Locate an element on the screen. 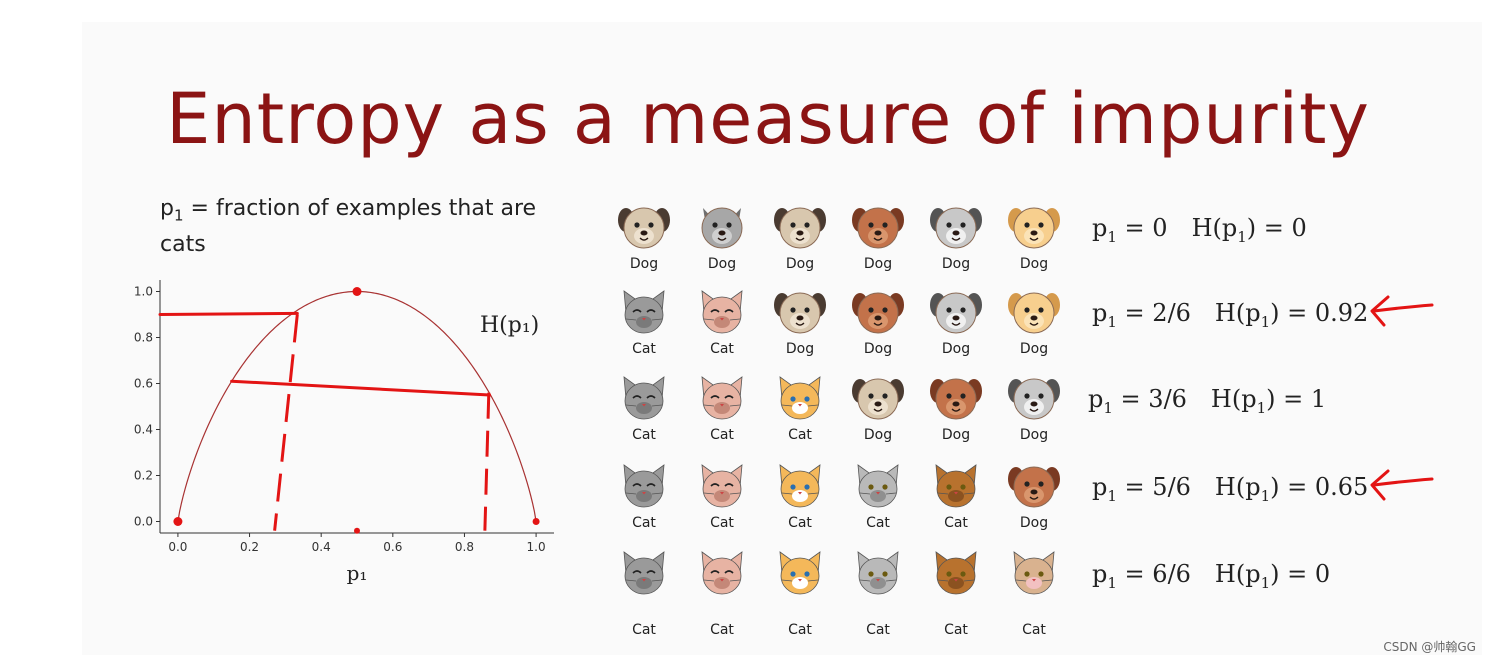 This screenshot has width=1490, height=663. red-arrow-icon is located at coordinates (1401, 485).